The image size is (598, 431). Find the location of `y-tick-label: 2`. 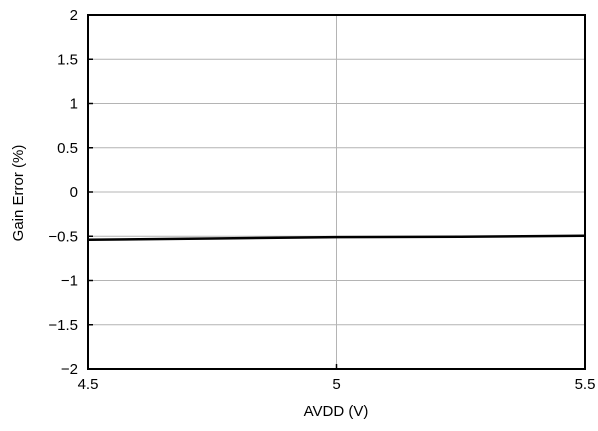

y-tick-label: 2 is located at coordinates (74, 15).